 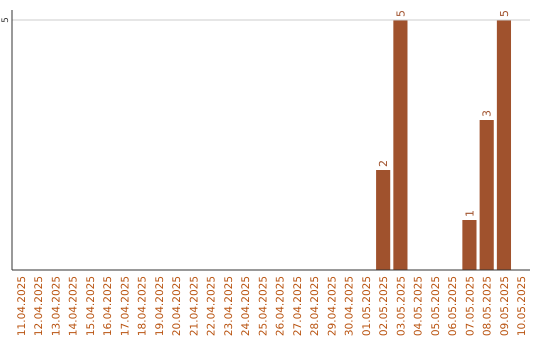 I want to click on x-tick-label: 05.05.2025, so click(x=436, y=306).